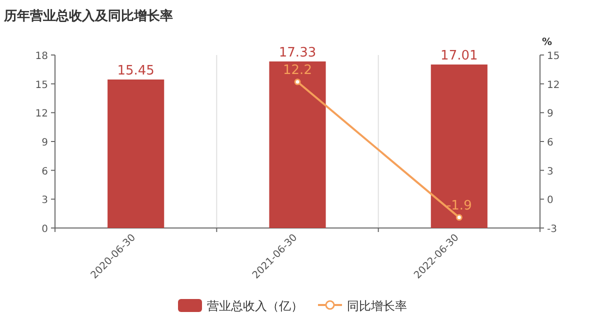 This screenshot has height=325, width=600. Describe the element at coordinates (297, 70) in the screenshot. I see `data-label: 12.2` at that location.